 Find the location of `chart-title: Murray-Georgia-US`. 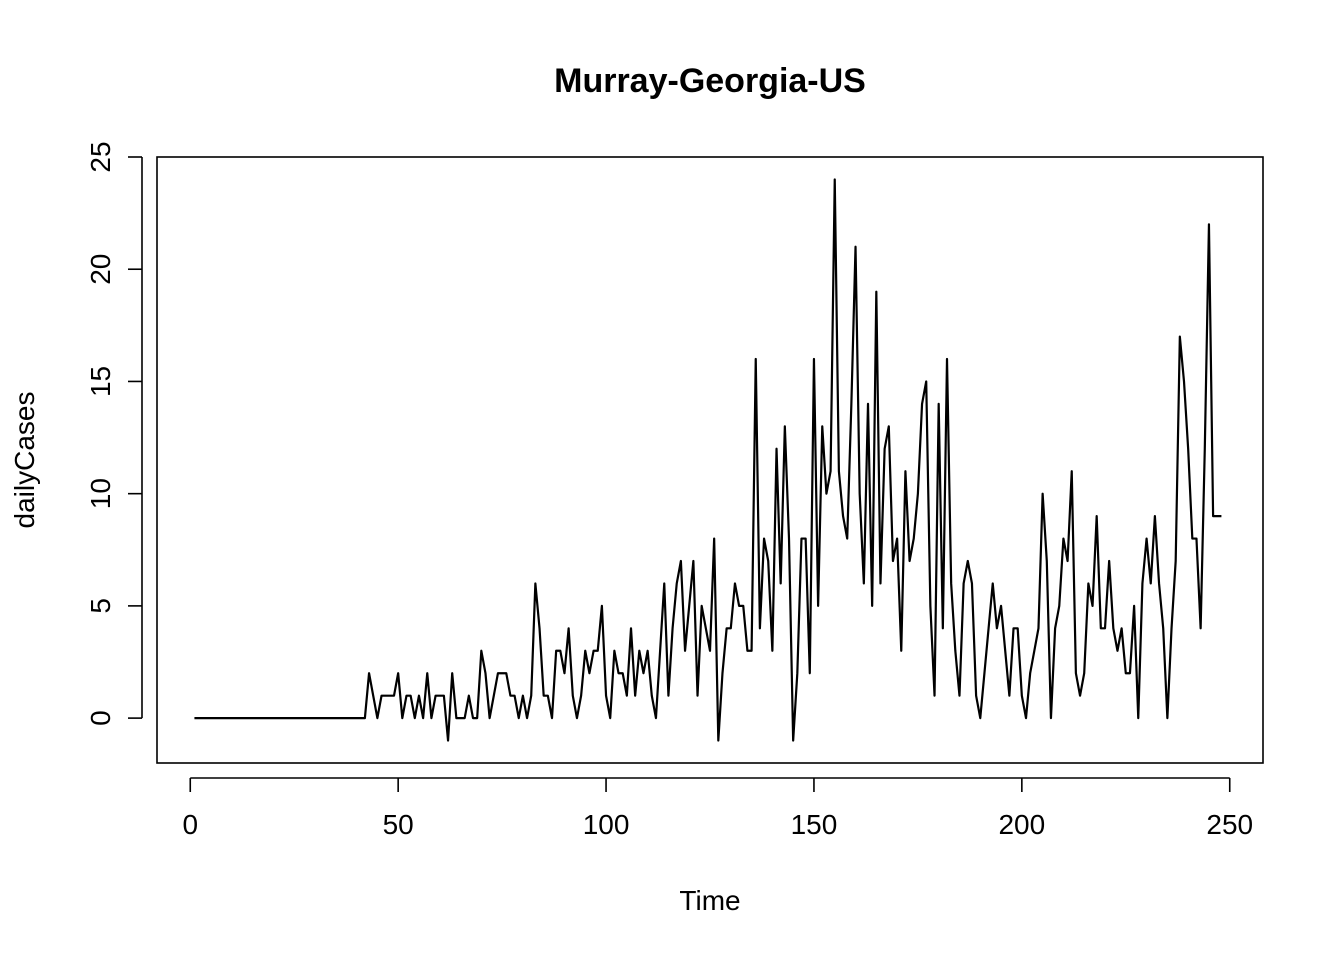

chart-title: Murray-Georgia-US is located at coordinates (710, 81).